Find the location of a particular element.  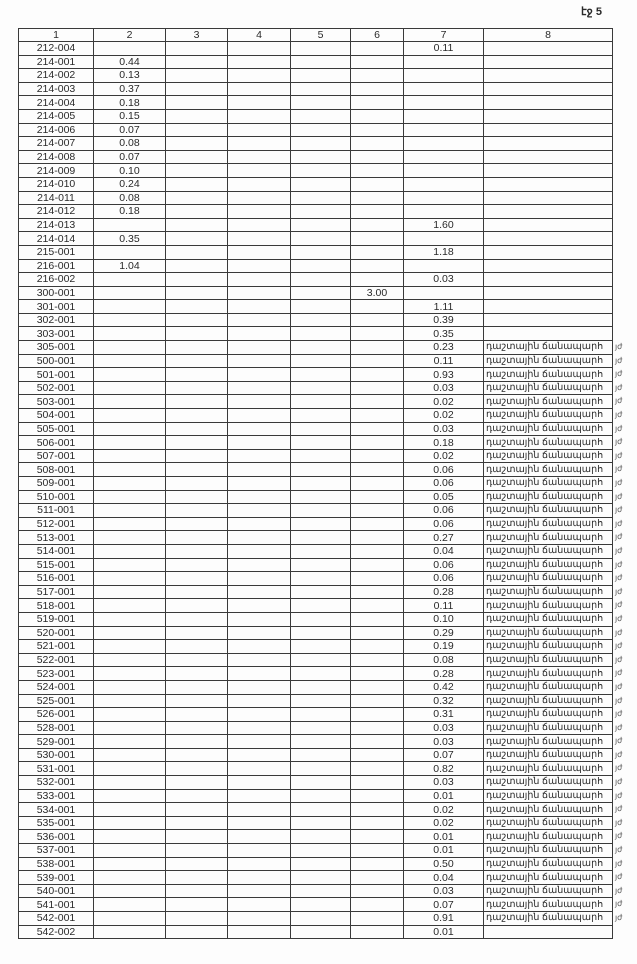

table-row: 518-001 0.11 դաշտային ճանապարհ յժ is located at coordinates (320, 605).